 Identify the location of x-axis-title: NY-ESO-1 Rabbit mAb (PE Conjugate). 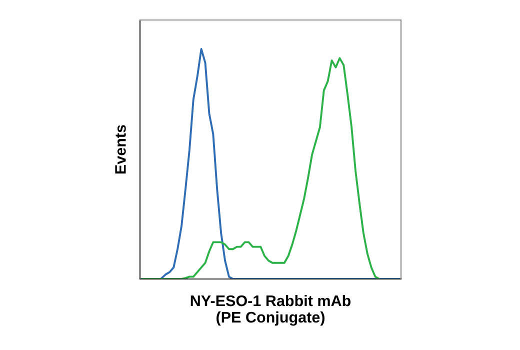
(270, 310).